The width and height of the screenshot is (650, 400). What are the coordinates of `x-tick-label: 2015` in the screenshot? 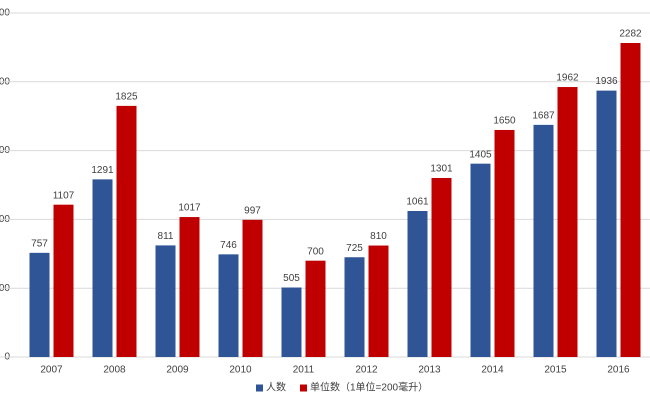 It's located at (555, 370).